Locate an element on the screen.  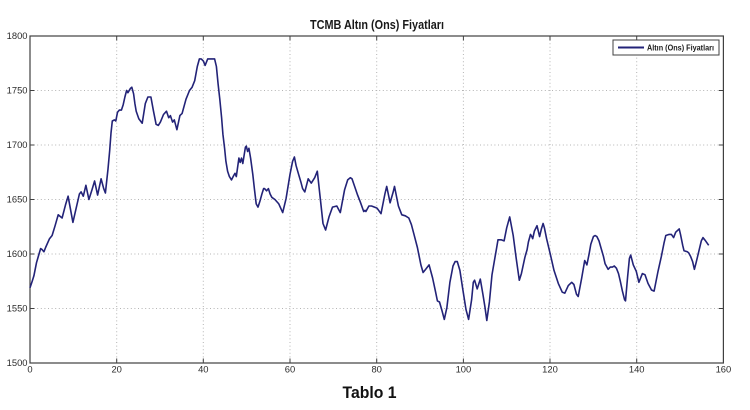
svg-text: 1650 is located at coordinates (17, 199).